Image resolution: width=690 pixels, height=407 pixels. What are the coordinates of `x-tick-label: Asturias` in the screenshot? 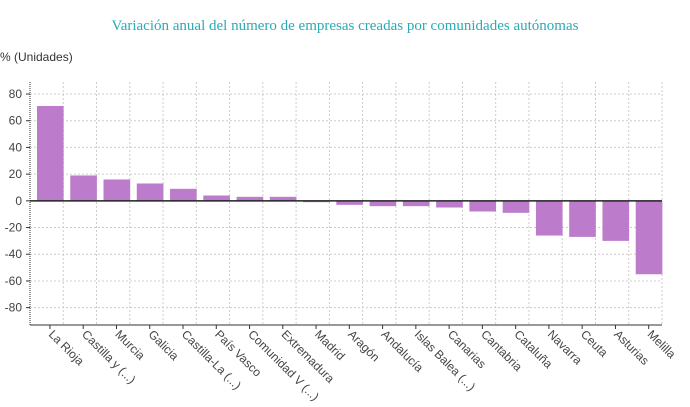 It's located at (631, 347).